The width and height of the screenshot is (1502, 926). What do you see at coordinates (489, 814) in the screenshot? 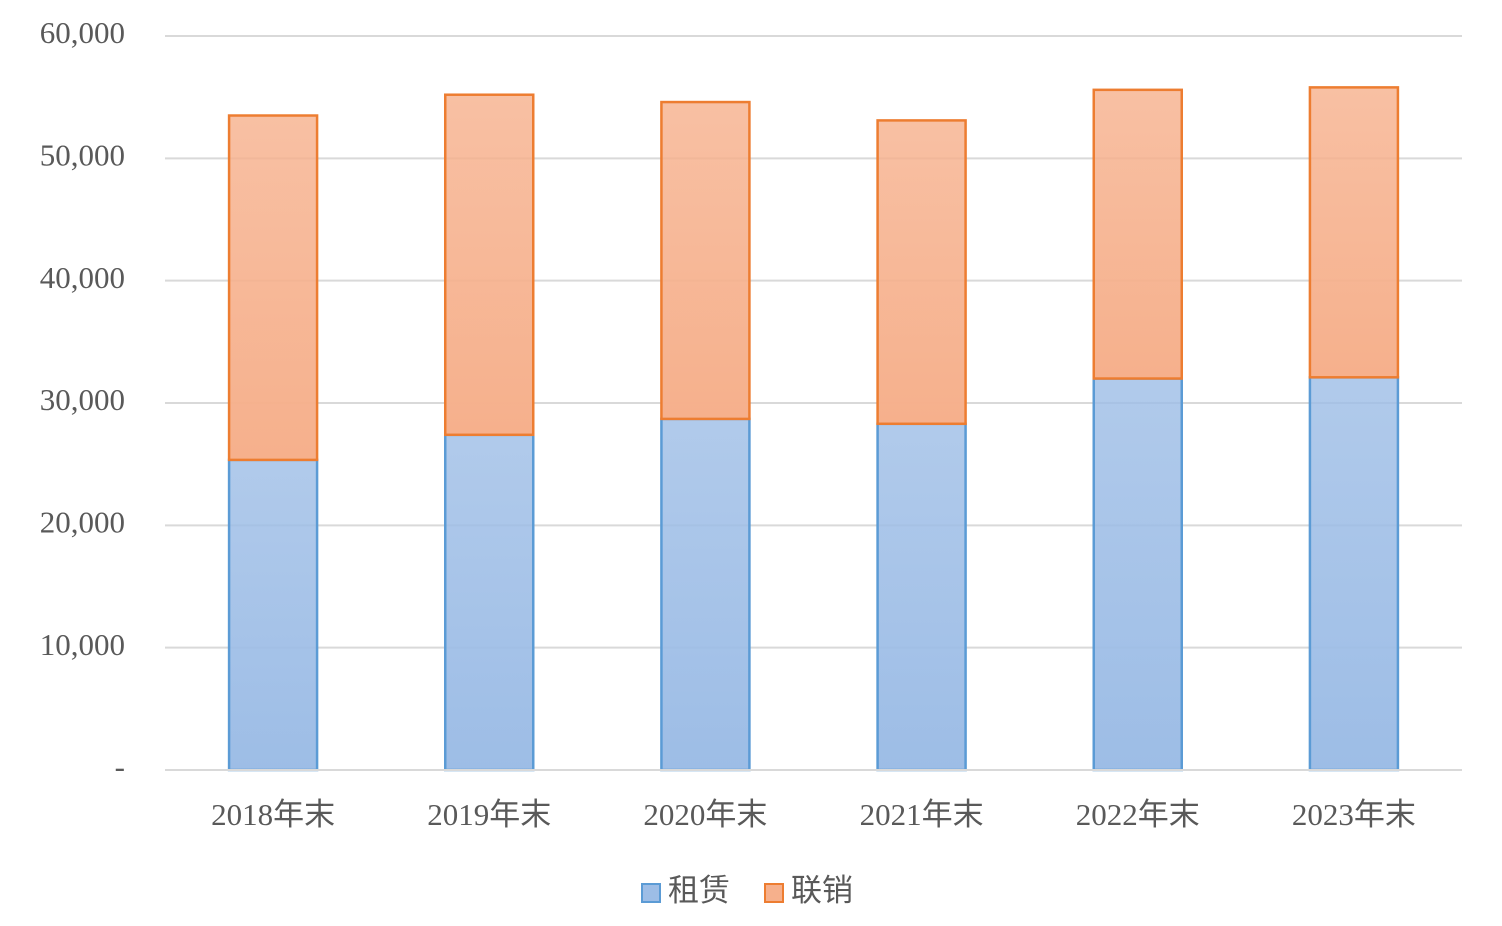
I see `x-tick-label: 2019年末` at bounding box center [489, 814].